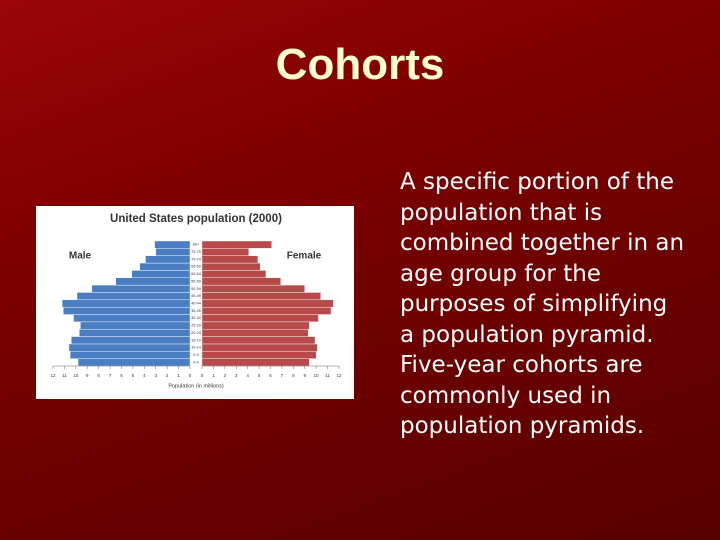 This screenshot has height=540, width=720. What do you see at coordinates (196, 318) in the screenshot?
I see `age-label: 30-34` at bounding box center [196, 318].